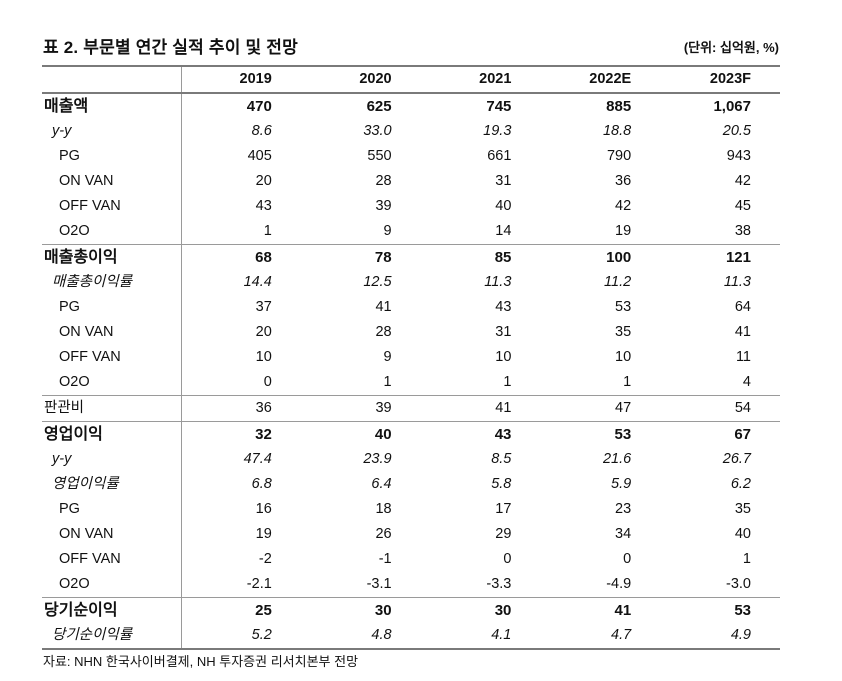 This screenshot has width=842, height=681. Describe the element at coordinates (377, 282) in the screenshot. I see `value-cell: 12.5` at that location.